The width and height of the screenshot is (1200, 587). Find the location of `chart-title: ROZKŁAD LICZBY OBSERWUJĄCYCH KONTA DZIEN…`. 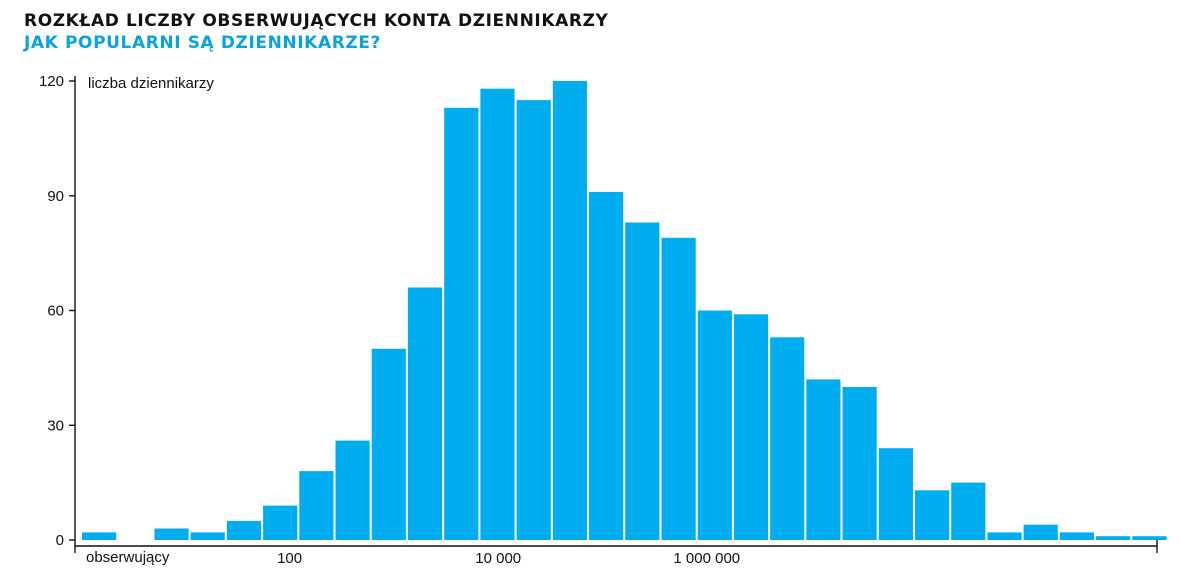

chart-title: ROZKŁAD LICZBY OBSERWUJĄCYCH KONTA DZIEN… is located at coordinates (316, 21).